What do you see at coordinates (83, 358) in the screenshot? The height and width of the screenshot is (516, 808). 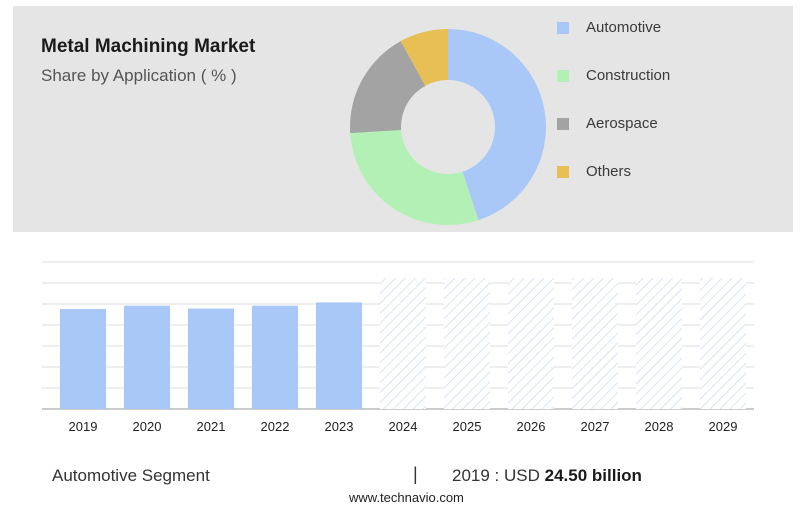 I see `bar-2019` at bounding box center [83, 358].